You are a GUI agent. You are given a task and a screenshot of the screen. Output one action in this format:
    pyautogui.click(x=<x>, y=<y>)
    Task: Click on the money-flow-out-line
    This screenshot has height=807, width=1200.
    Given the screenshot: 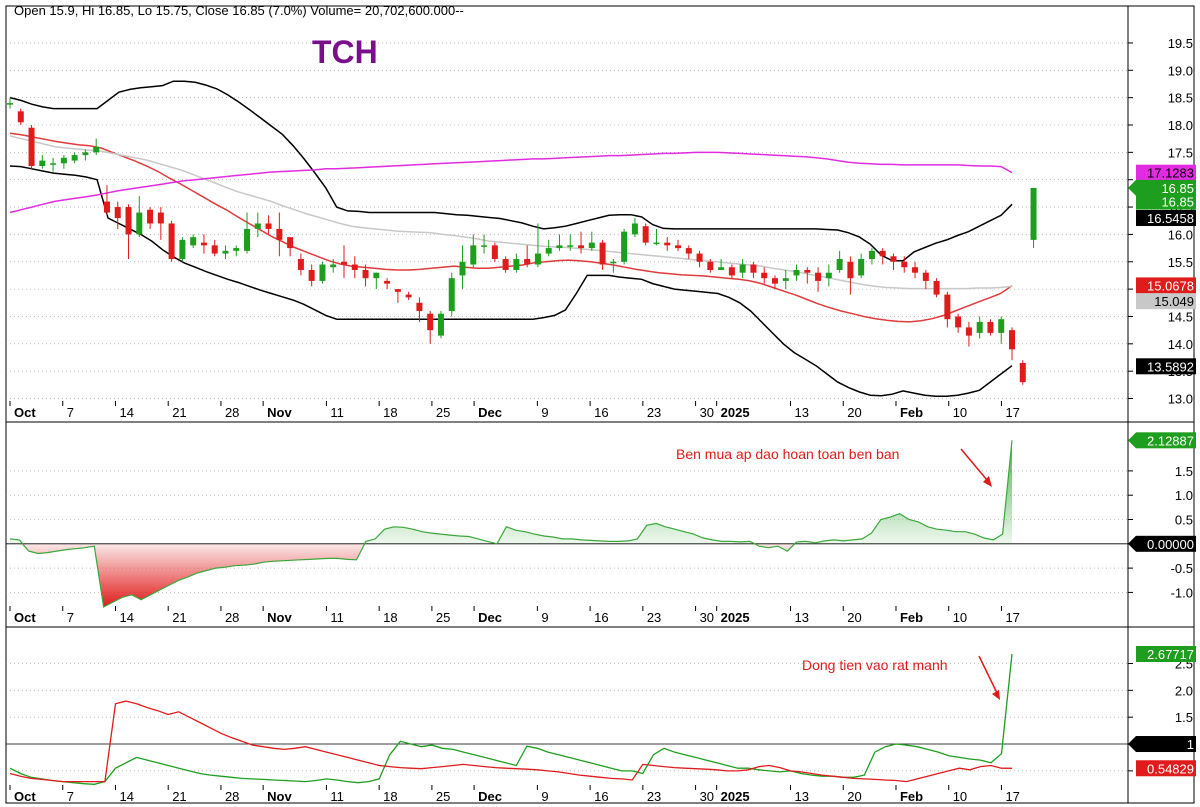 What is the action you would take?
    pyautogui.click(x=511, y=741)
    